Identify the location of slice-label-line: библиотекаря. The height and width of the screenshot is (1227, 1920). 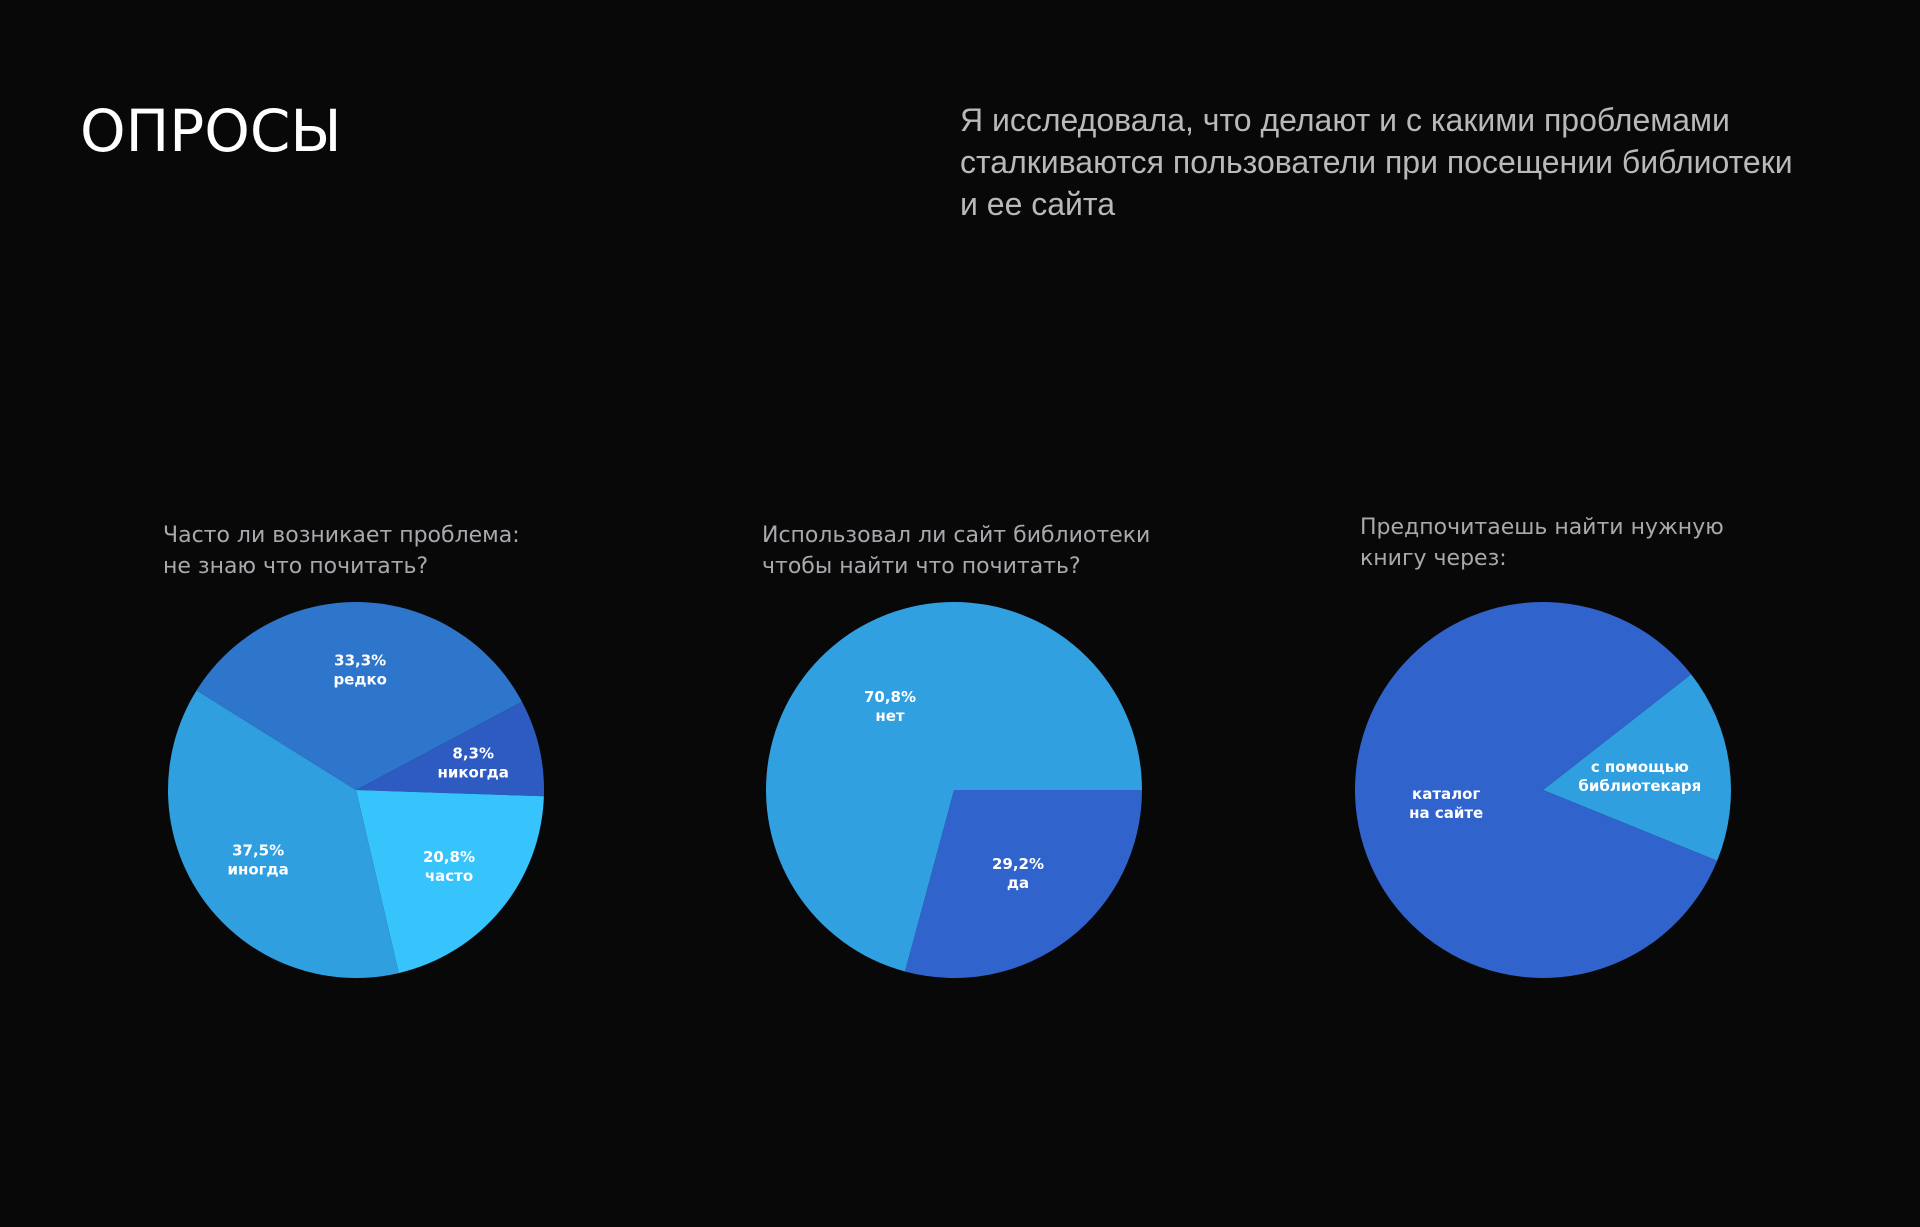
(1639, 786).